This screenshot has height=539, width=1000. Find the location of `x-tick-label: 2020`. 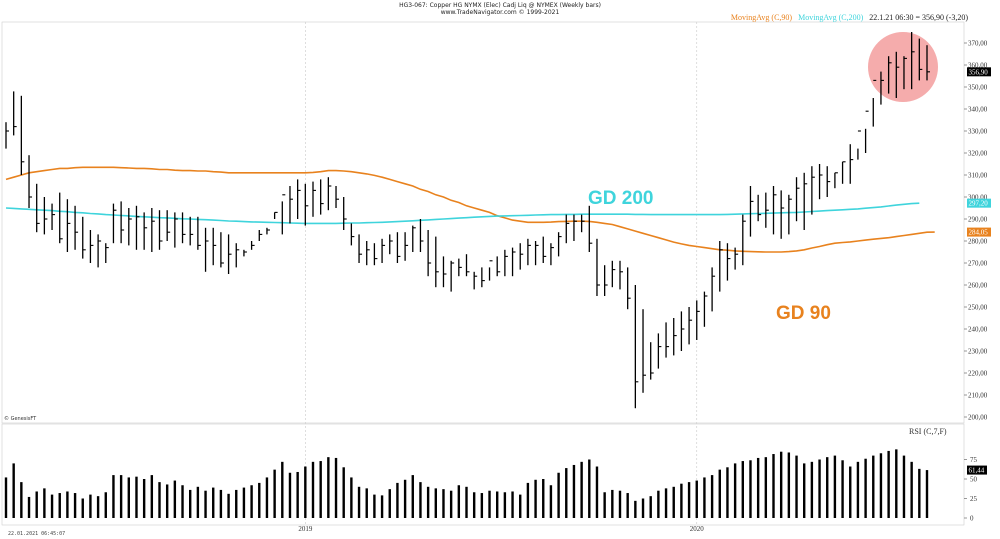

x-tick-label: 2020 is located at coordinates (697, 529).